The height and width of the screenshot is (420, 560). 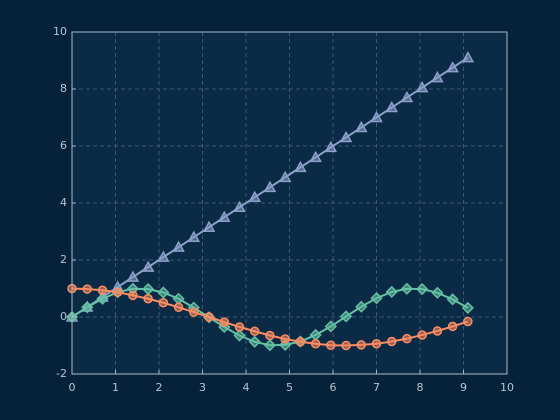 What do you see at coordinates (289, 387) in the screenshot?
I see `x-tick-label: 5` at bounding box center [289, 387].